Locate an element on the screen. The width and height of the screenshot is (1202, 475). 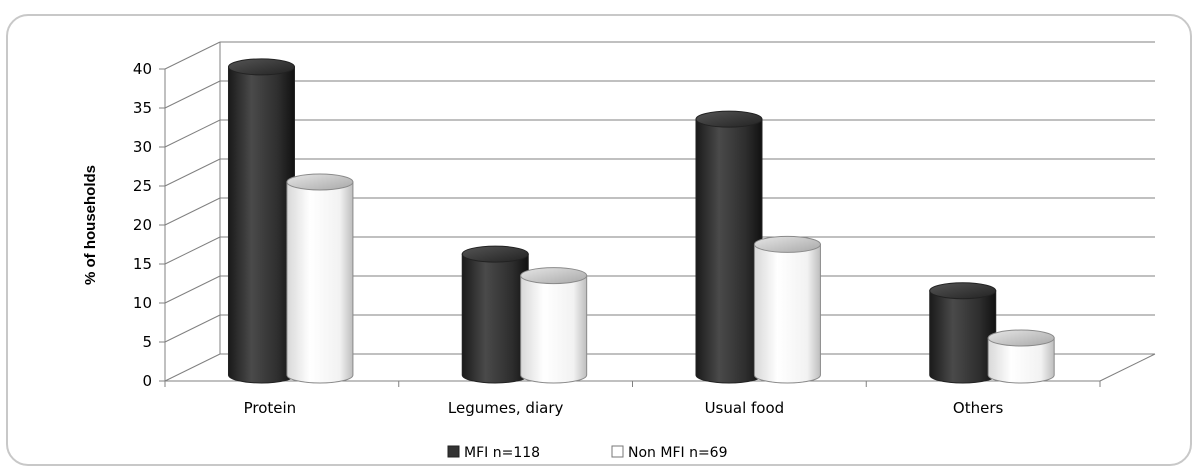
legend-label: Non MFI n=69 is located at coordinates (678, 453).